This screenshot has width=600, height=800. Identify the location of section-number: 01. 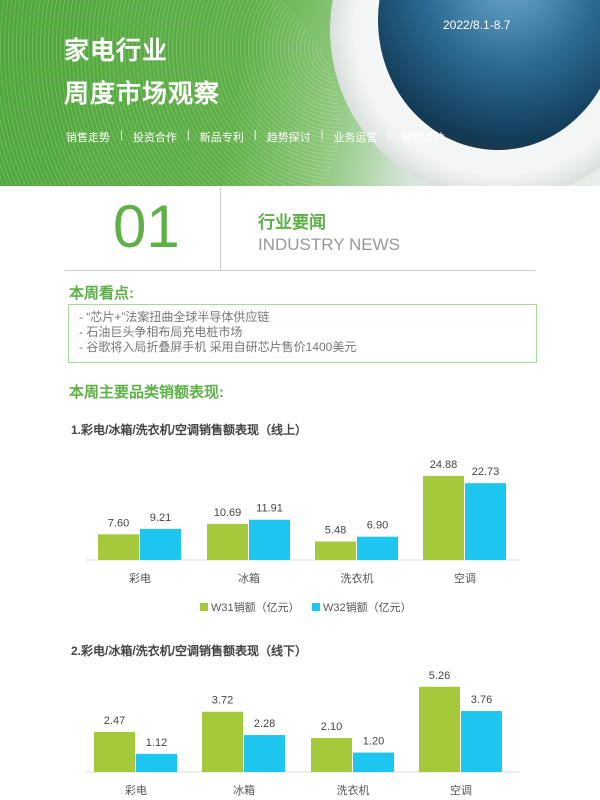
(146, 226).